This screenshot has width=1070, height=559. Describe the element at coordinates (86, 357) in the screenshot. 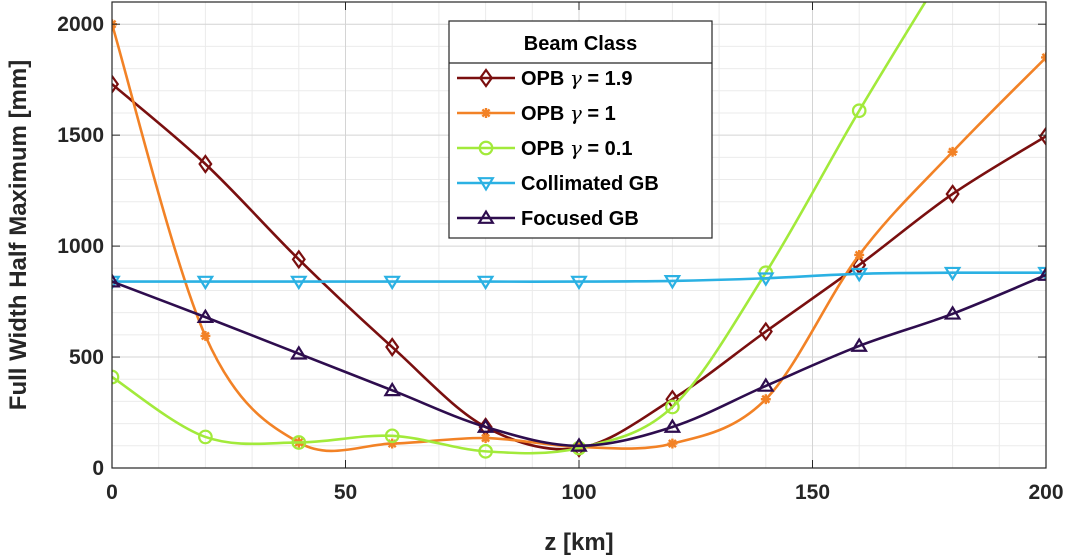

I see `y-tick-label: 500` at that location.